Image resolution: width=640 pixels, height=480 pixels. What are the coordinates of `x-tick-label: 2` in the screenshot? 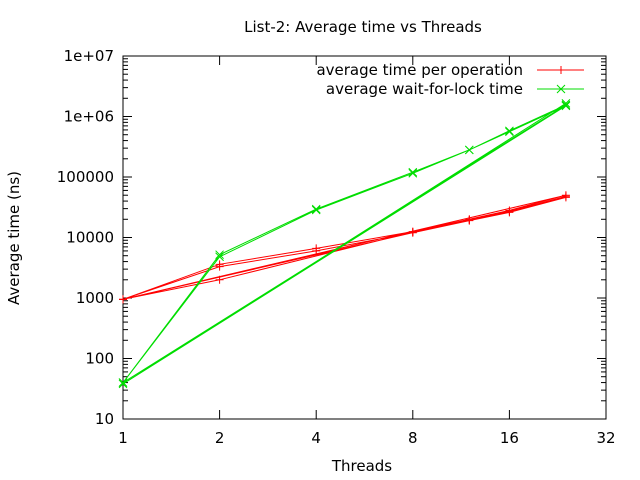 It's located at (220, 438).